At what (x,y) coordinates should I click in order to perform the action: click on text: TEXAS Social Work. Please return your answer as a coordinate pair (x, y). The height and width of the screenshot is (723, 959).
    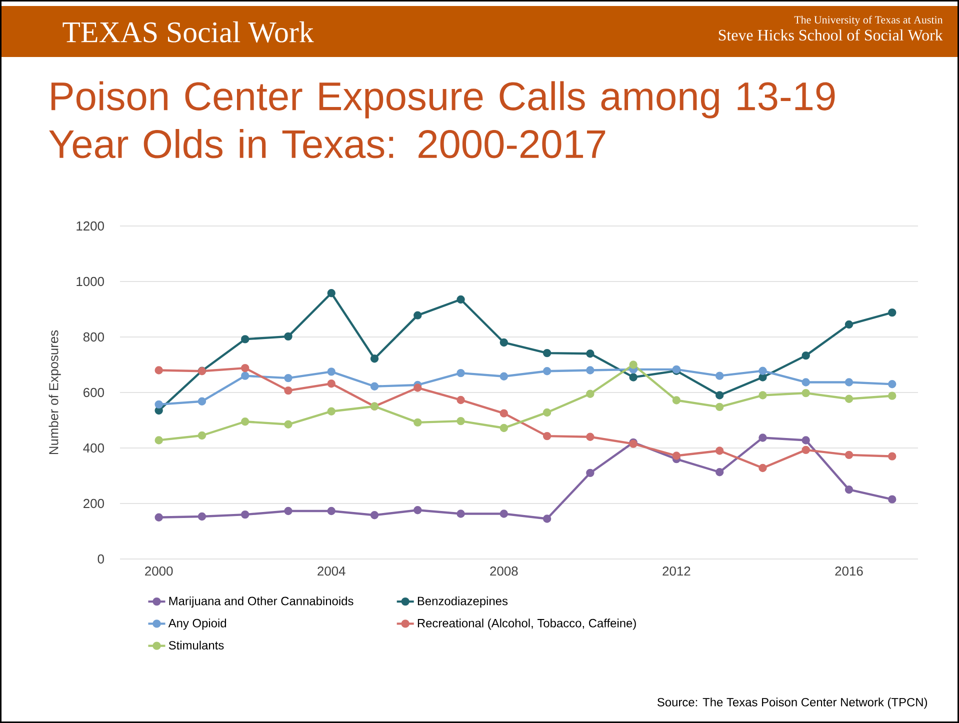
    Looking at the image, I should click on (188, 32).